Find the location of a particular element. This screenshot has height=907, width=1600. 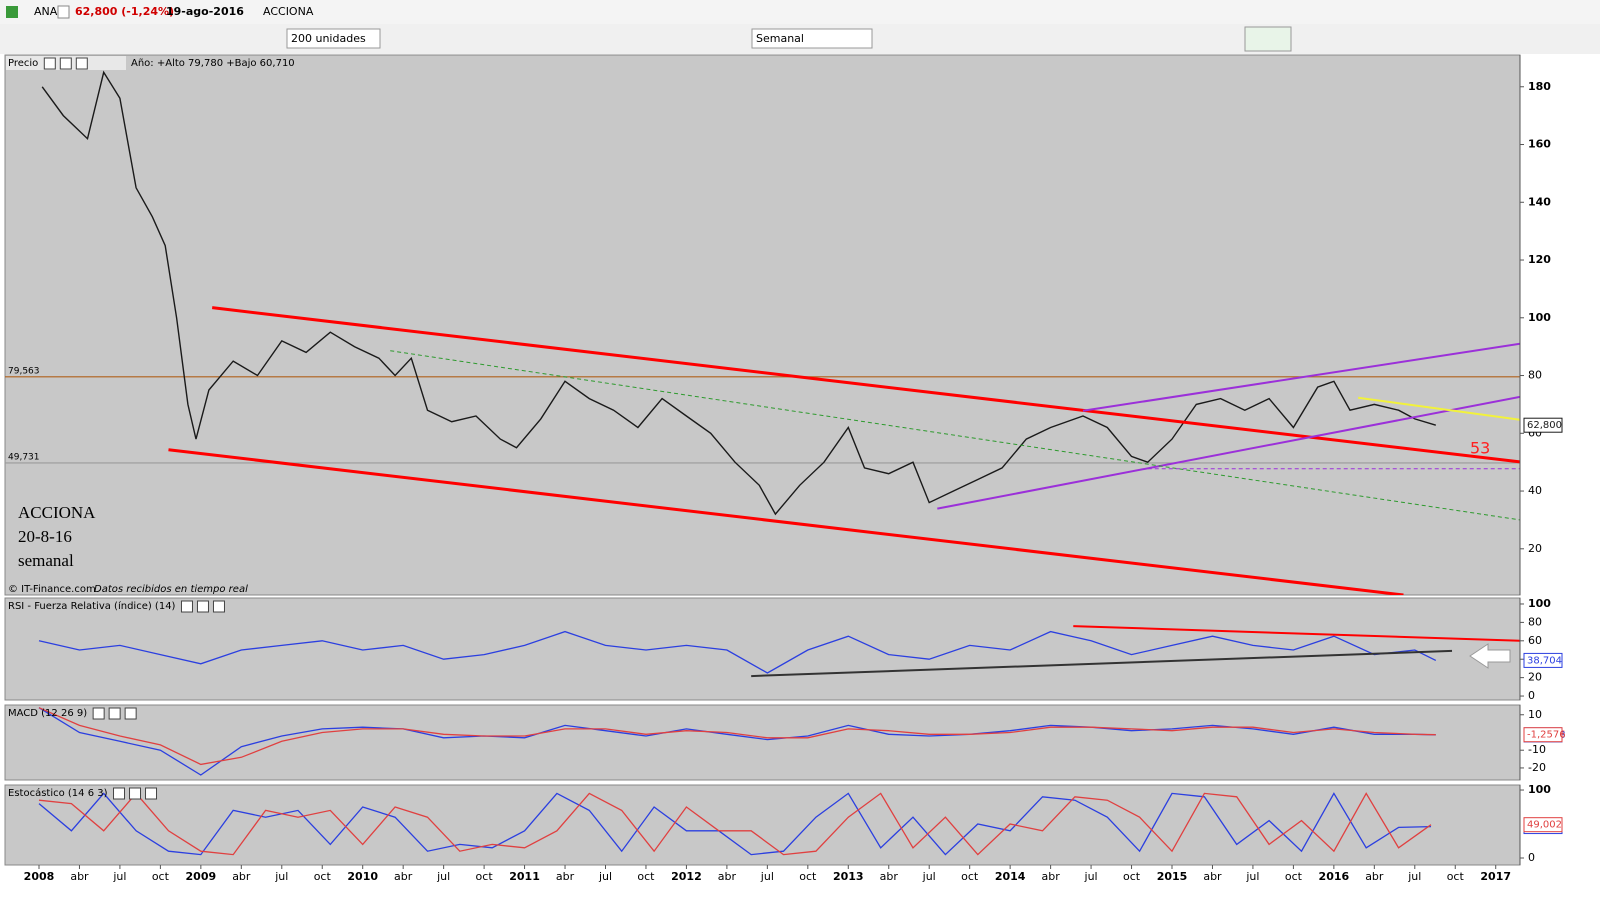

quote: 62,800 (-1,24%) is located at coordinates (124, 11).